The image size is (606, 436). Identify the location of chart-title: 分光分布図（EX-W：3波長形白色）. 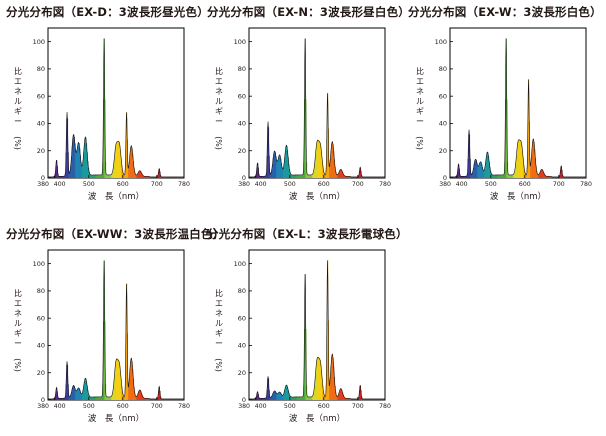
(505, 12).